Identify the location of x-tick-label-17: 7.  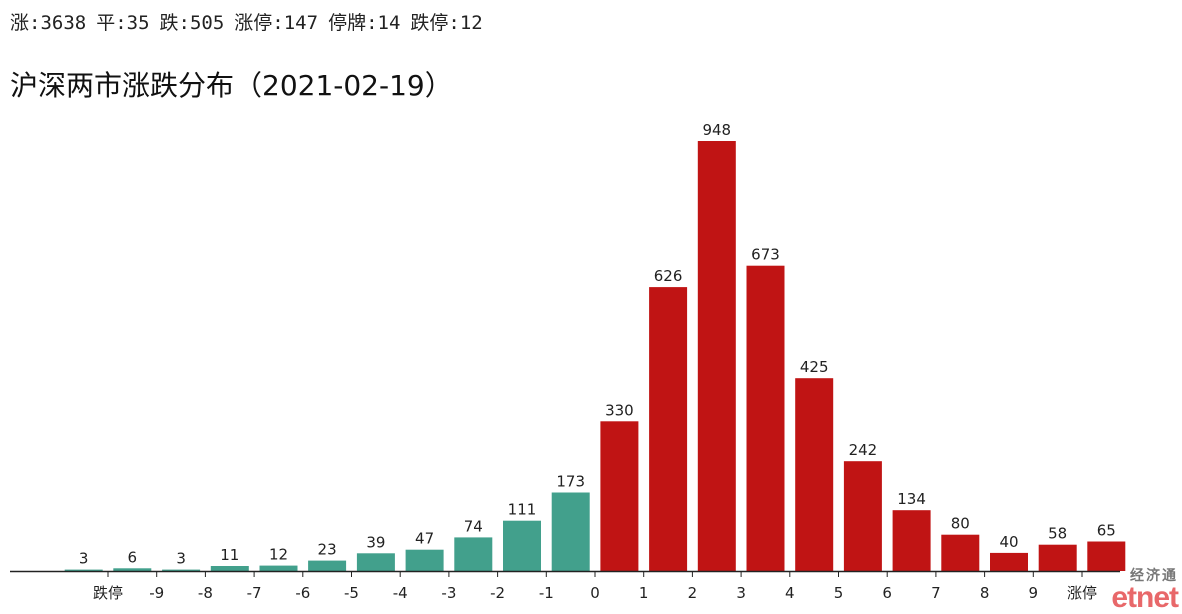
(936, 593).